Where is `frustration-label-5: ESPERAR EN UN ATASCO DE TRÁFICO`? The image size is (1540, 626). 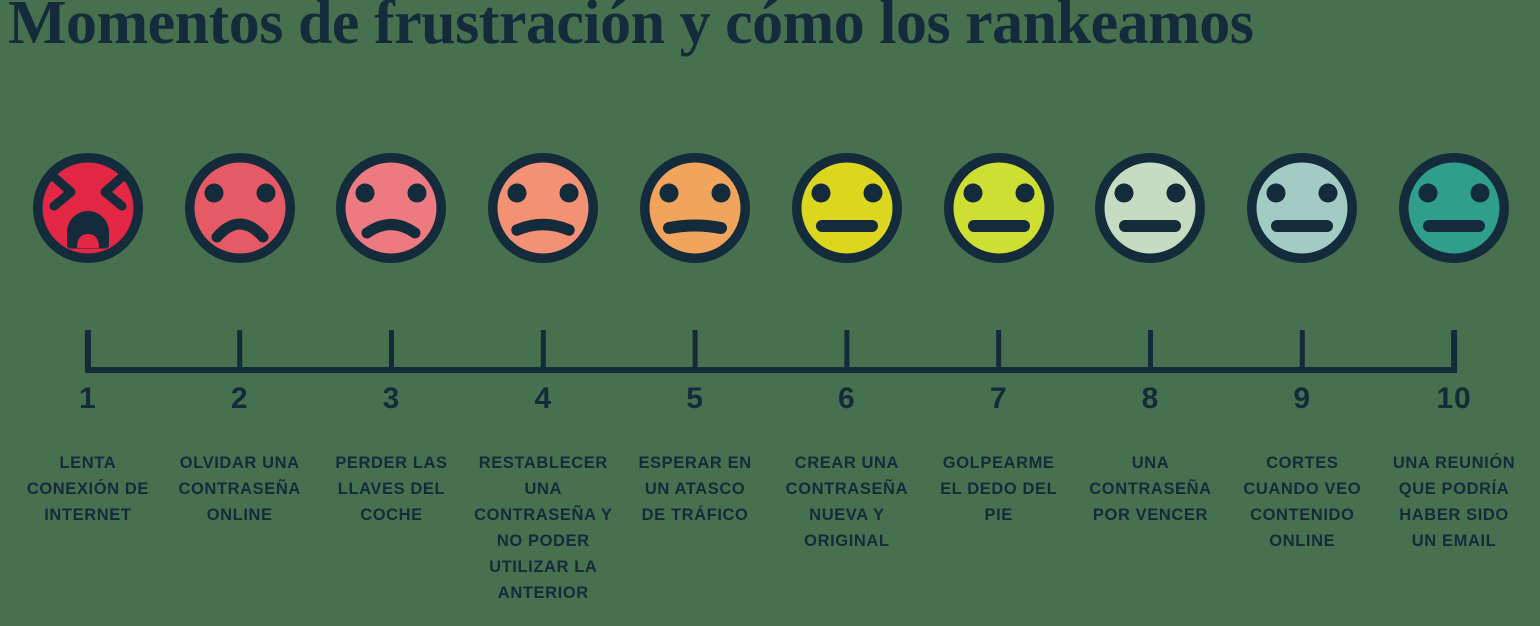 frustration-label-5: ESPERAR EN UN ATASCO DE TRÁFICO is located at coordinates (695, 489).